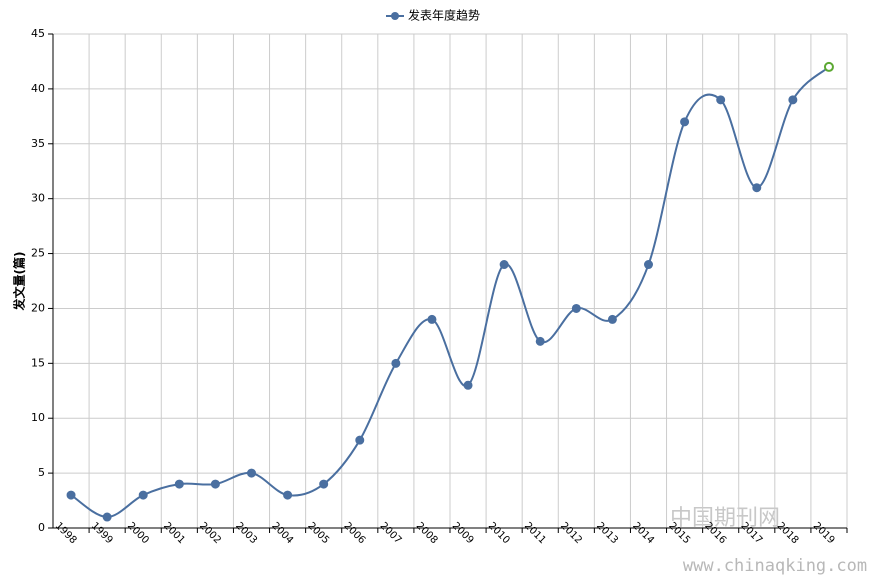 Image resolution: width=892 pixels, height=577 pixels. Describe the element at coordinates (318, 533) in the screenshot. I see `x-tick-label: 2005` at that location.